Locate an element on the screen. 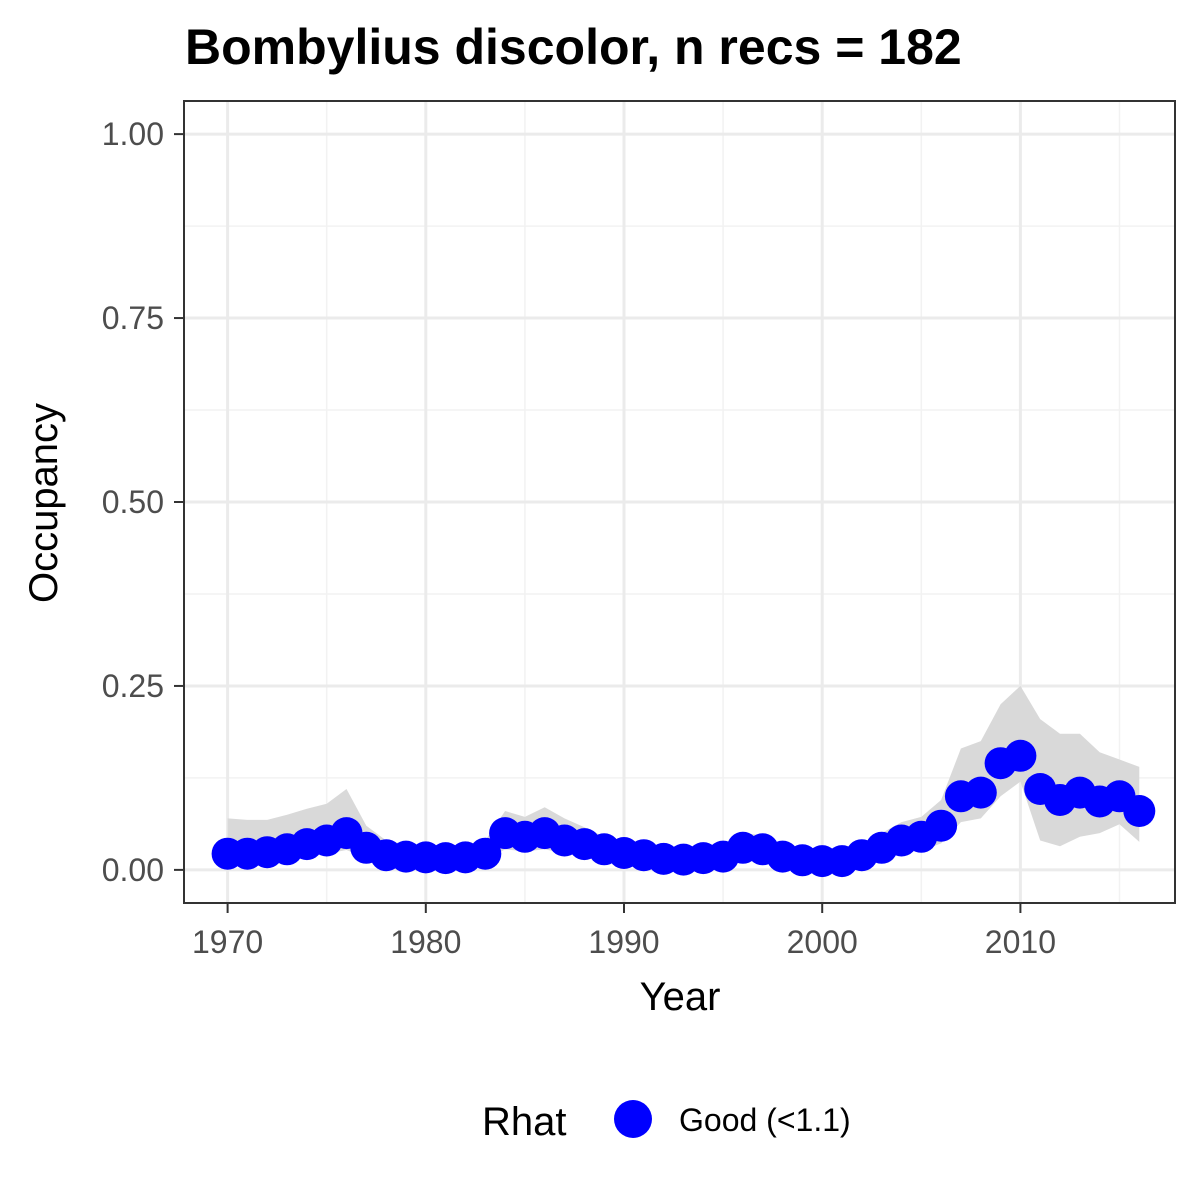 This screenshot has width=1200, height=1200. x-axis-title: Year is located at coordinates (680, 997).